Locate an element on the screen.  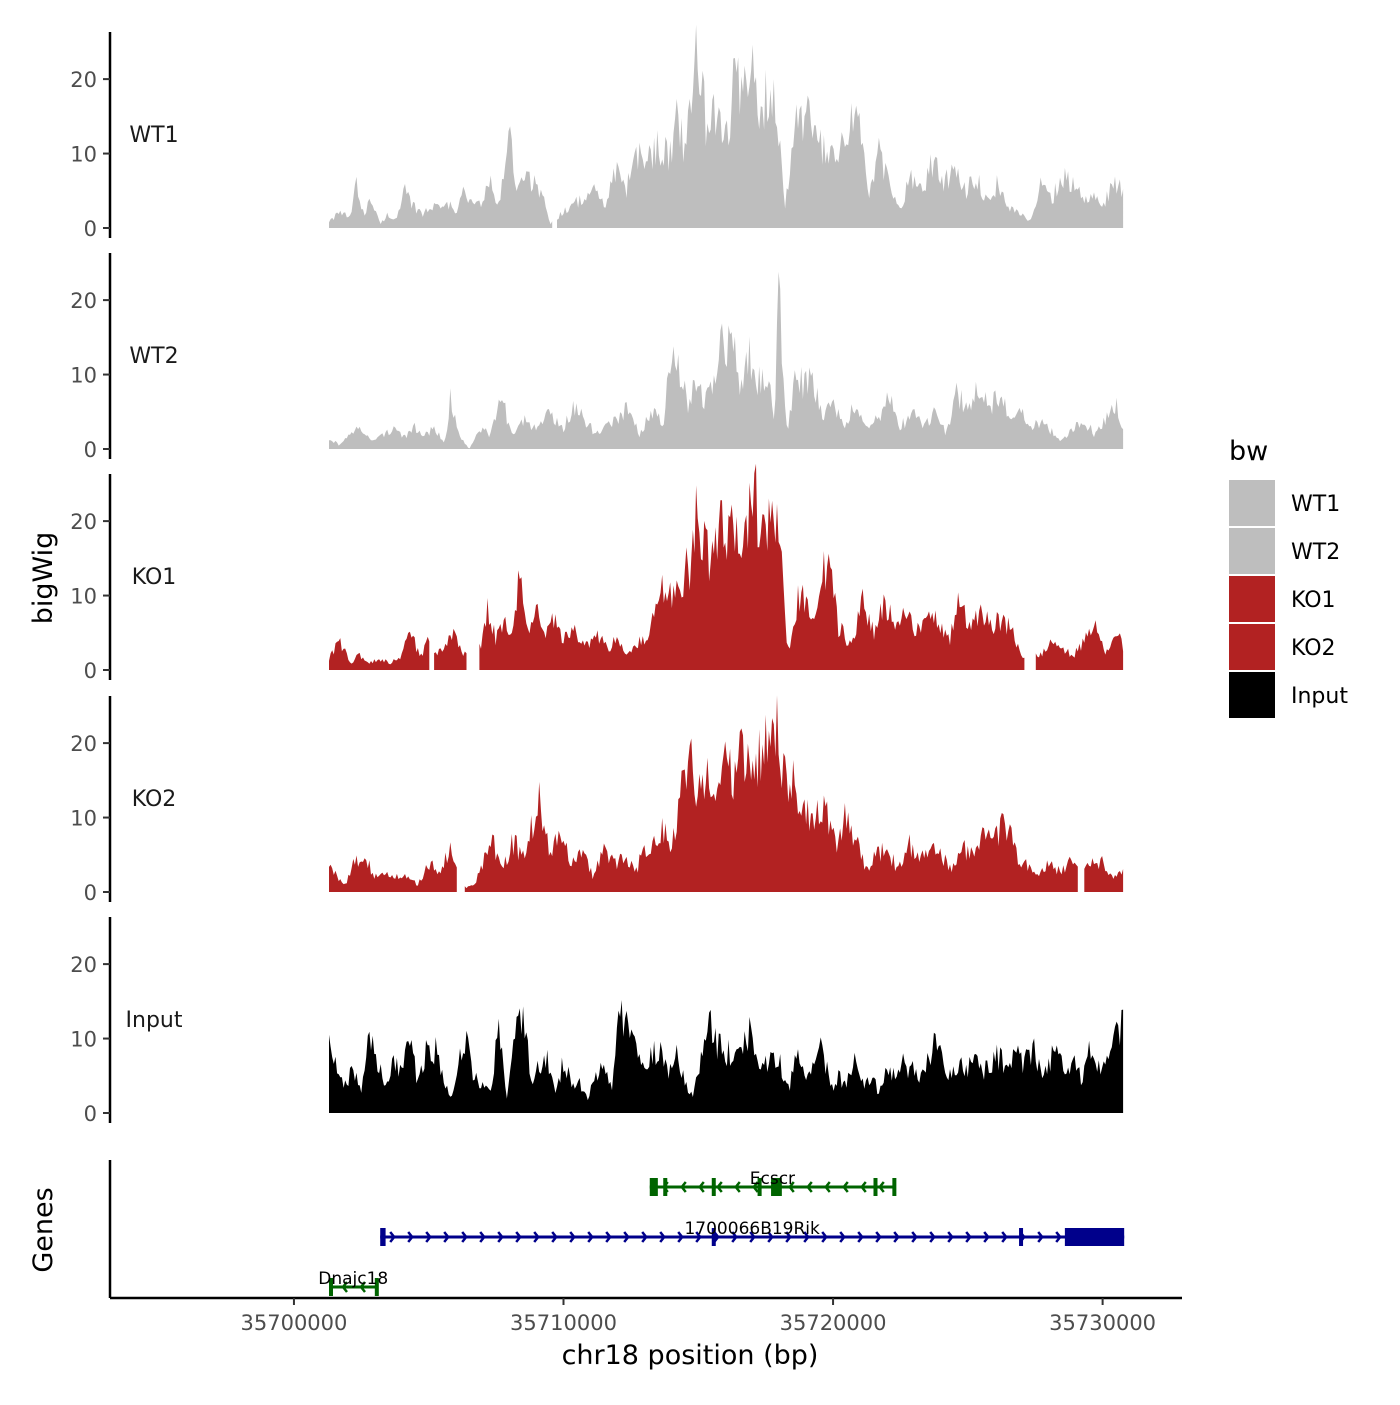
track-label: WT1 is located at coordinates (153, 135).